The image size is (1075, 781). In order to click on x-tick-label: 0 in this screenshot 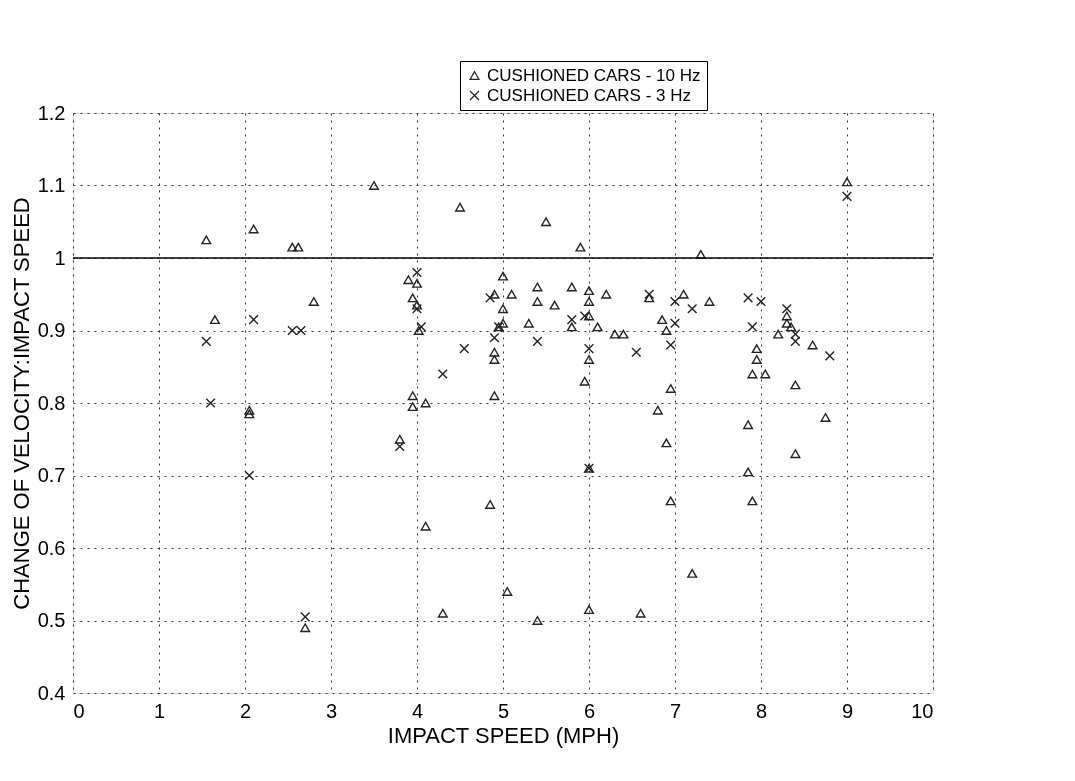, I will do `click(79, 710)`.